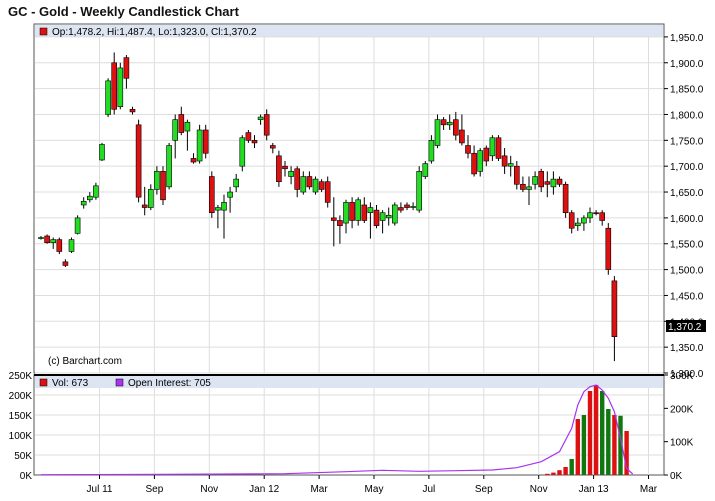  Describe the element at coordinates (155, 489) in the screenshot. I see `x-tick-label: Sep` at that location.